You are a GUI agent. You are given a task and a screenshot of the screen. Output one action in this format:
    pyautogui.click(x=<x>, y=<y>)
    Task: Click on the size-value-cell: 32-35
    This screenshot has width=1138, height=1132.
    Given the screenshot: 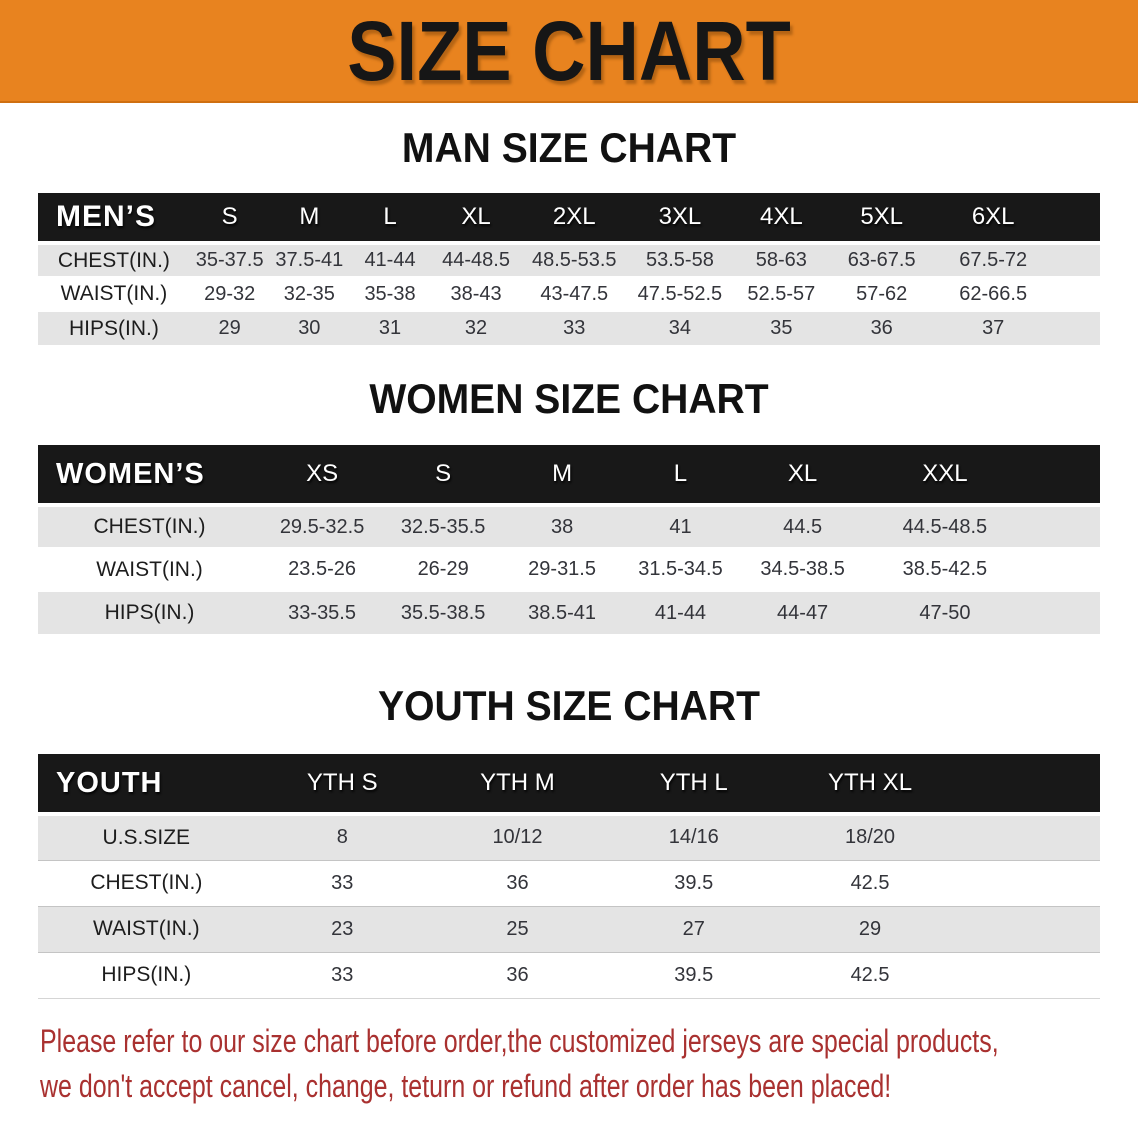 What is the action you would take?
    pyautogui.click(x=309, y=293)
    